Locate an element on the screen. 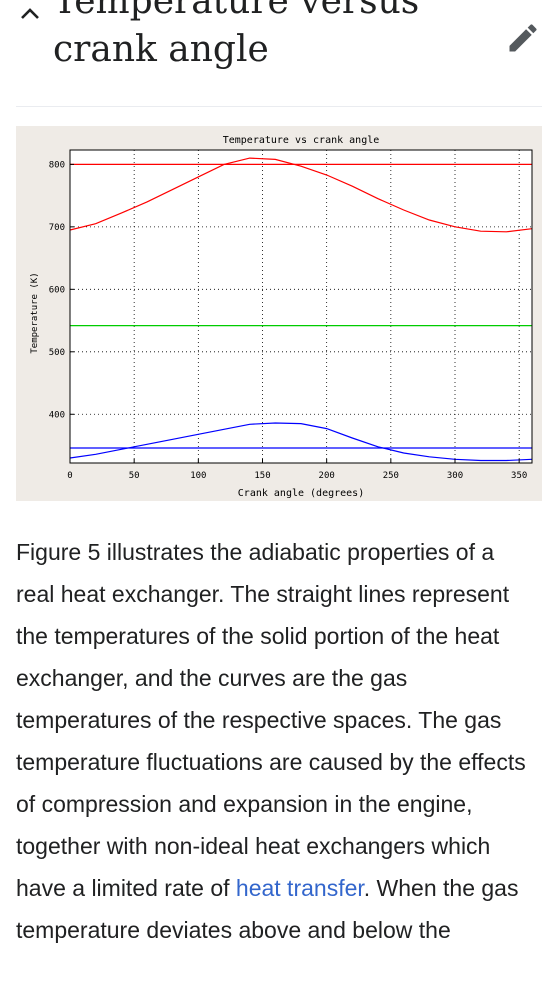 This screenshot has width=550, height=1003. y-tick-label: 800 is located at coordinates (57, 165).